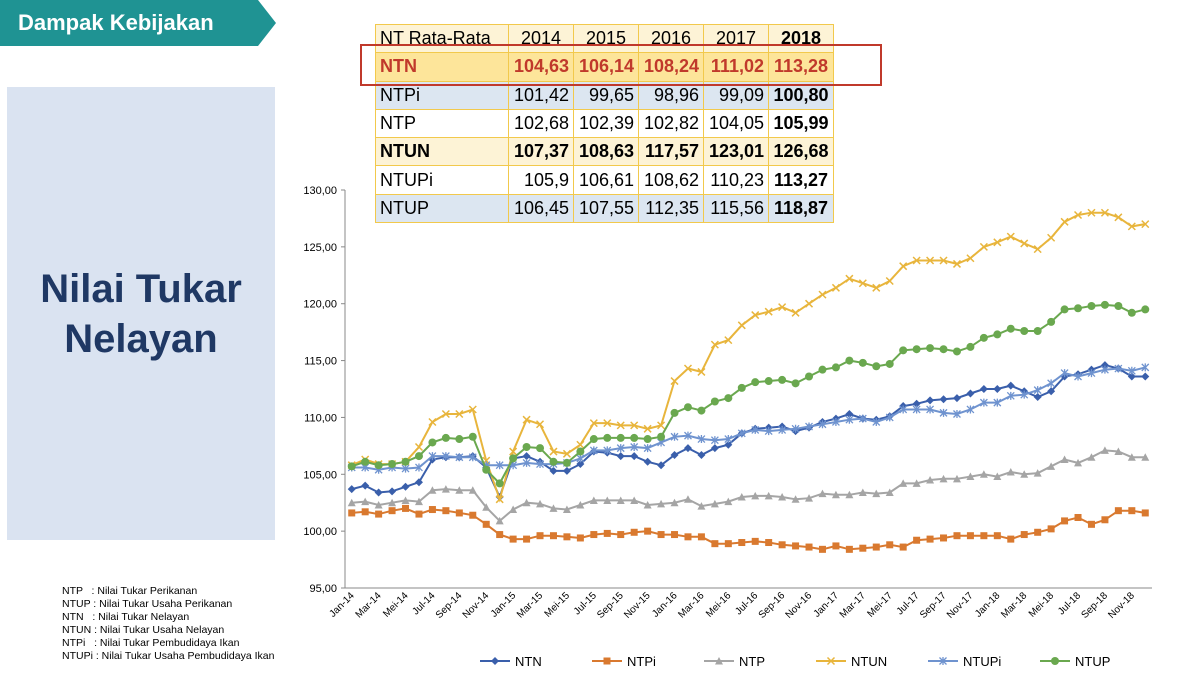  What do you see at coordinates (606, 152) in the screenshot?
I see `table-cell: 108,63` at bounding box center [606, 152].